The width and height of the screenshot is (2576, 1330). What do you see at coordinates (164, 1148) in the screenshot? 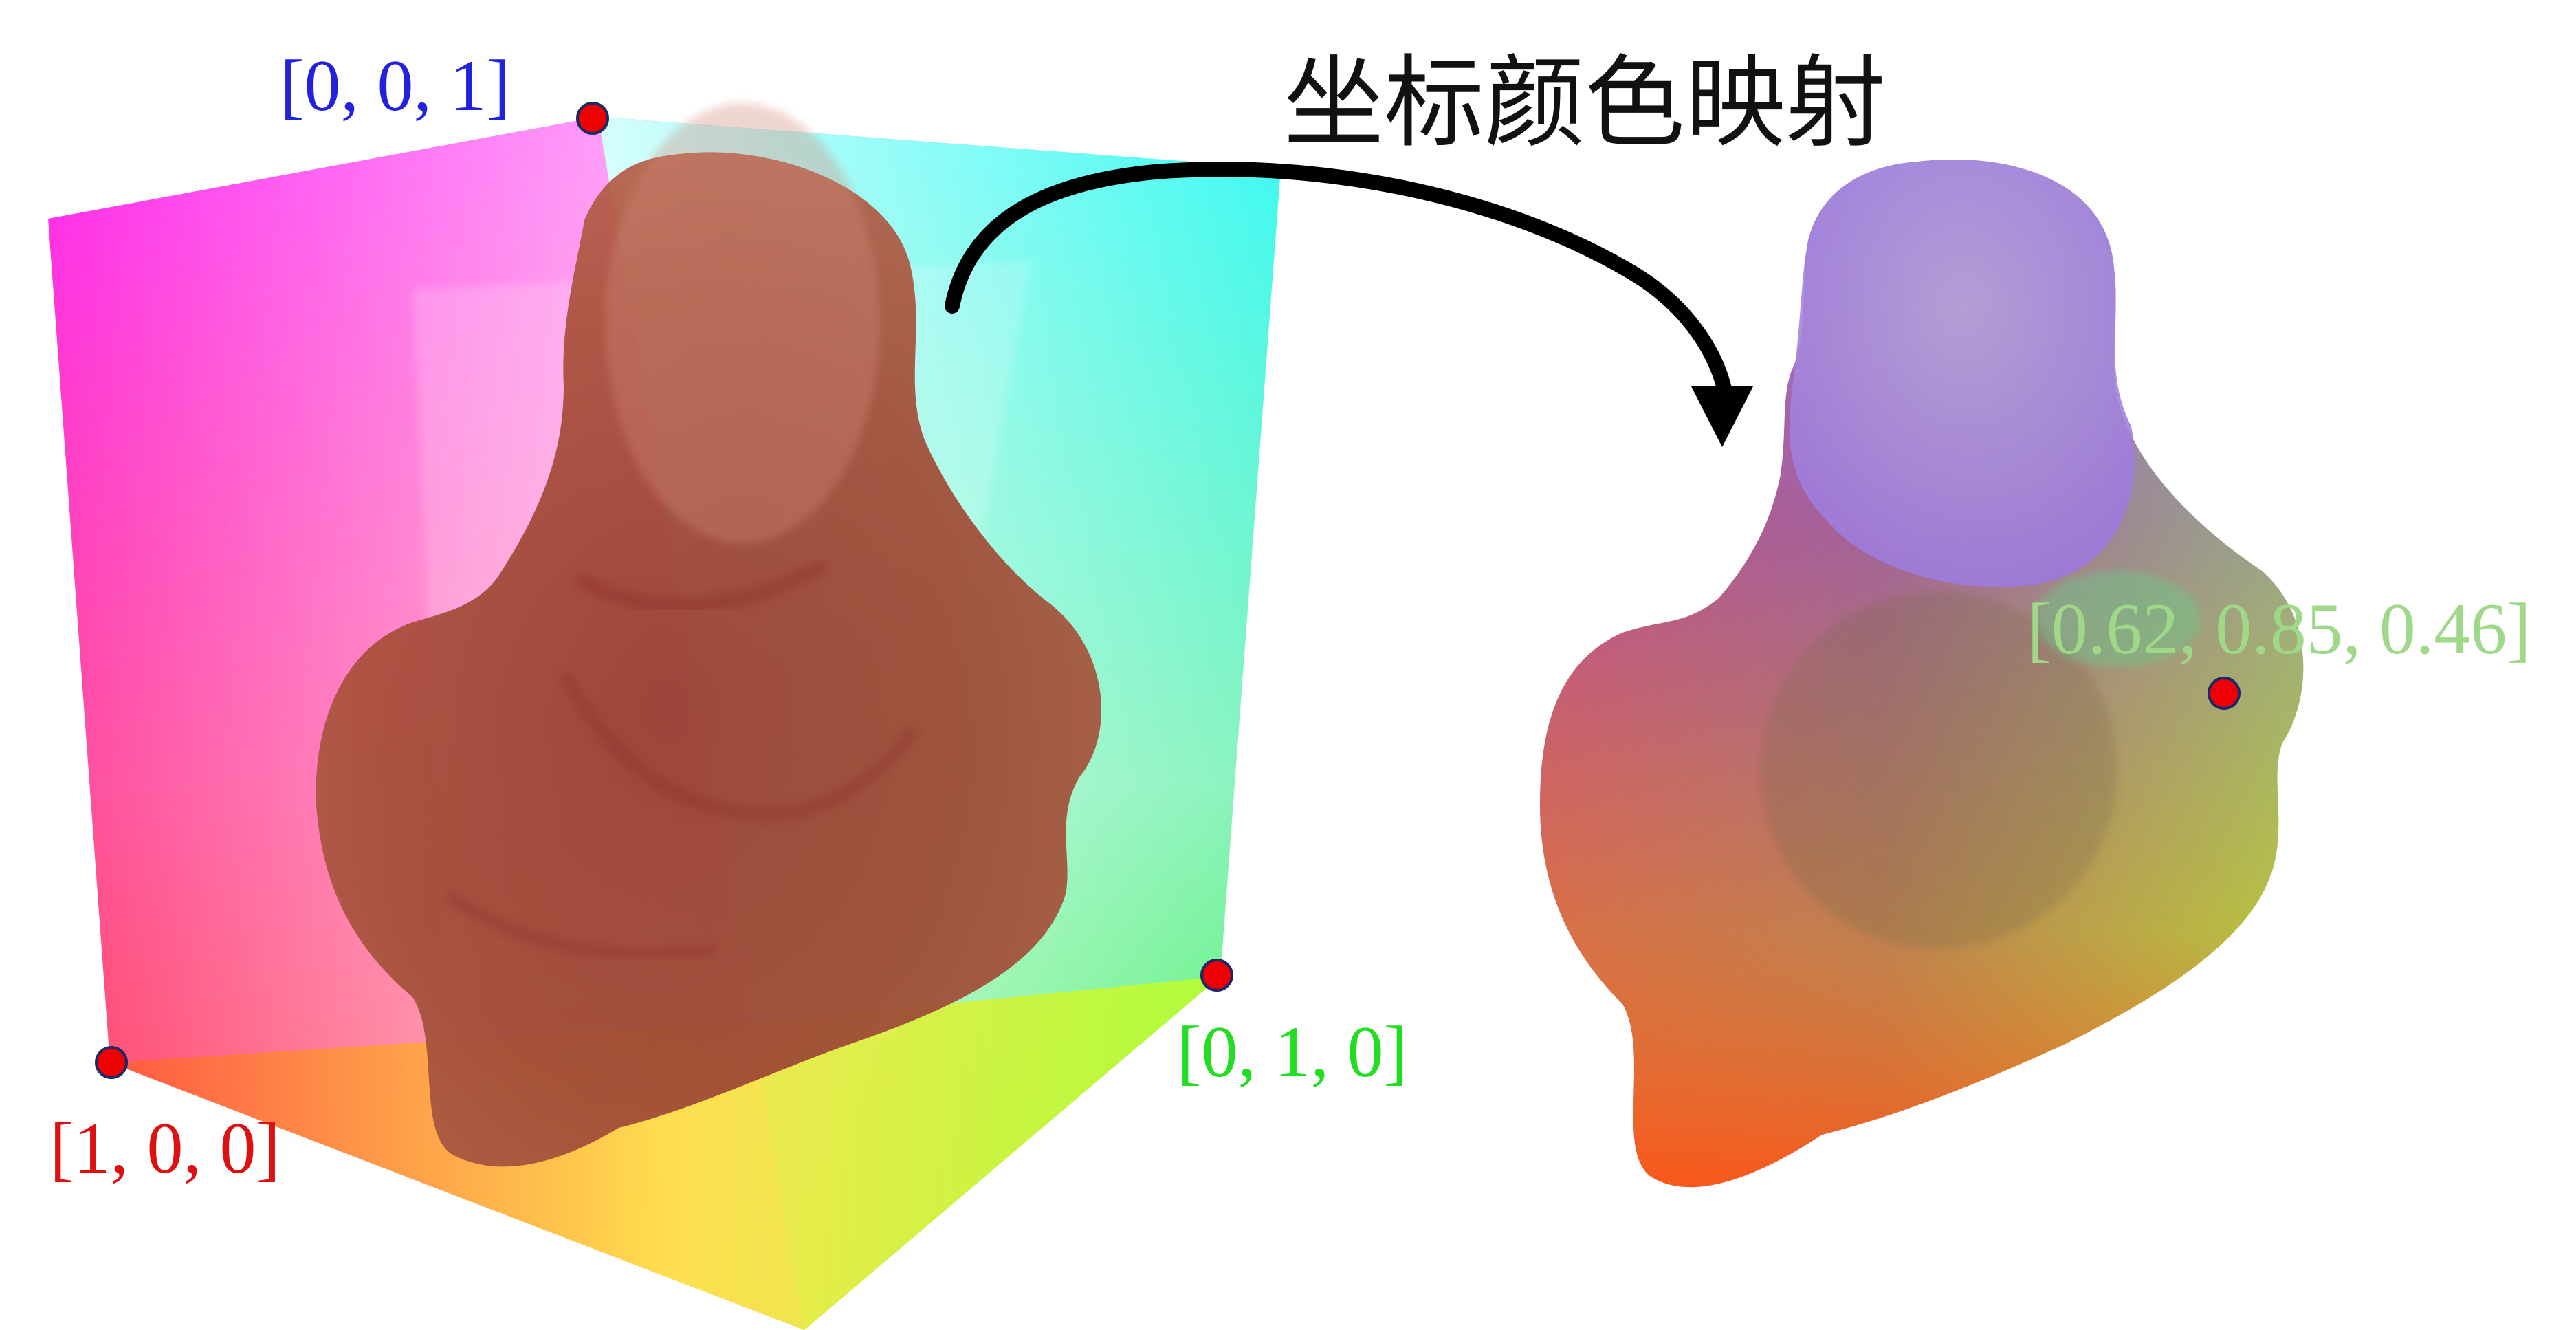
I see `corner-label-x: [1, 0, 0]` at bounding box center [164, 1148].